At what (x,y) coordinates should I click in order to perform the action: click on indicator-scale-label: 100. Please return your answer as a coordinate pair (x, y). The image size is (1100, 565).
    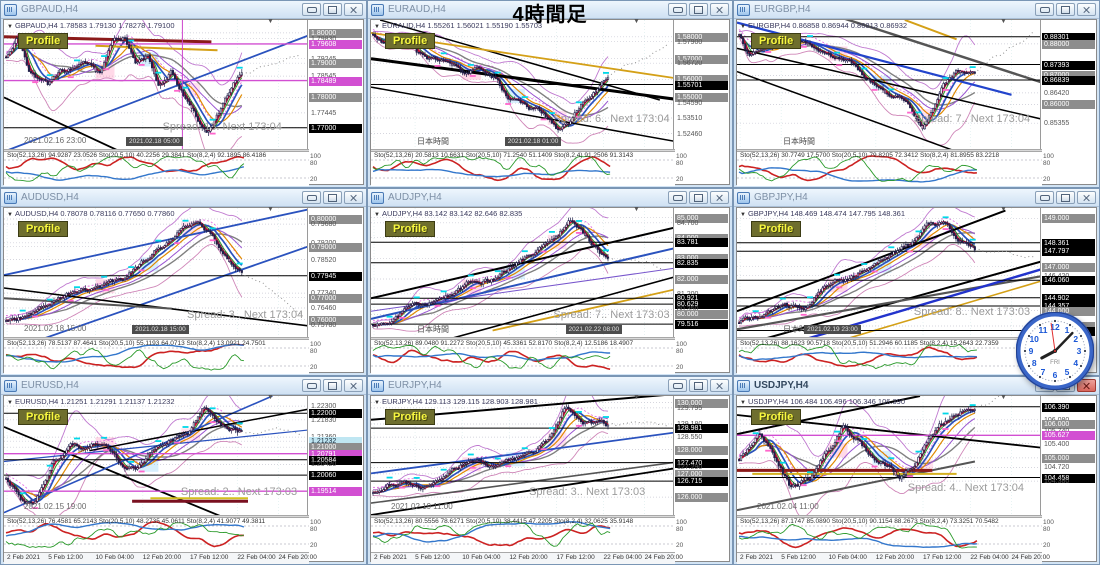
    Looking at the image, I should click on (315, 344).